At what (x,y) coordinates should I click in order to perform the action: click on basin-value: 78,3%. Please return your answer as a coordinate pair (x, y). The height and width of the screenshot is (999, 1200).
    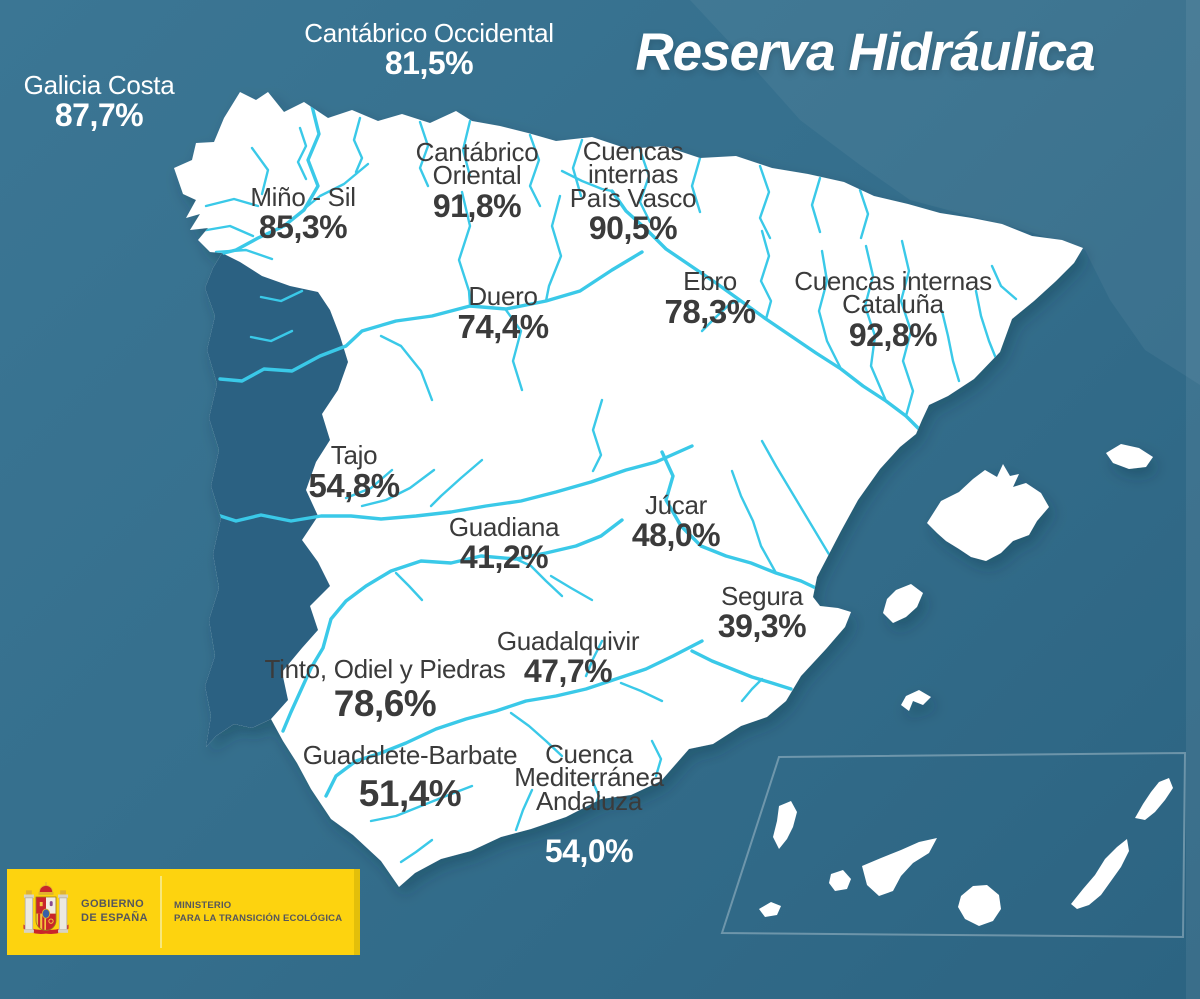
    Looking at the image, I should click on (710, 312).